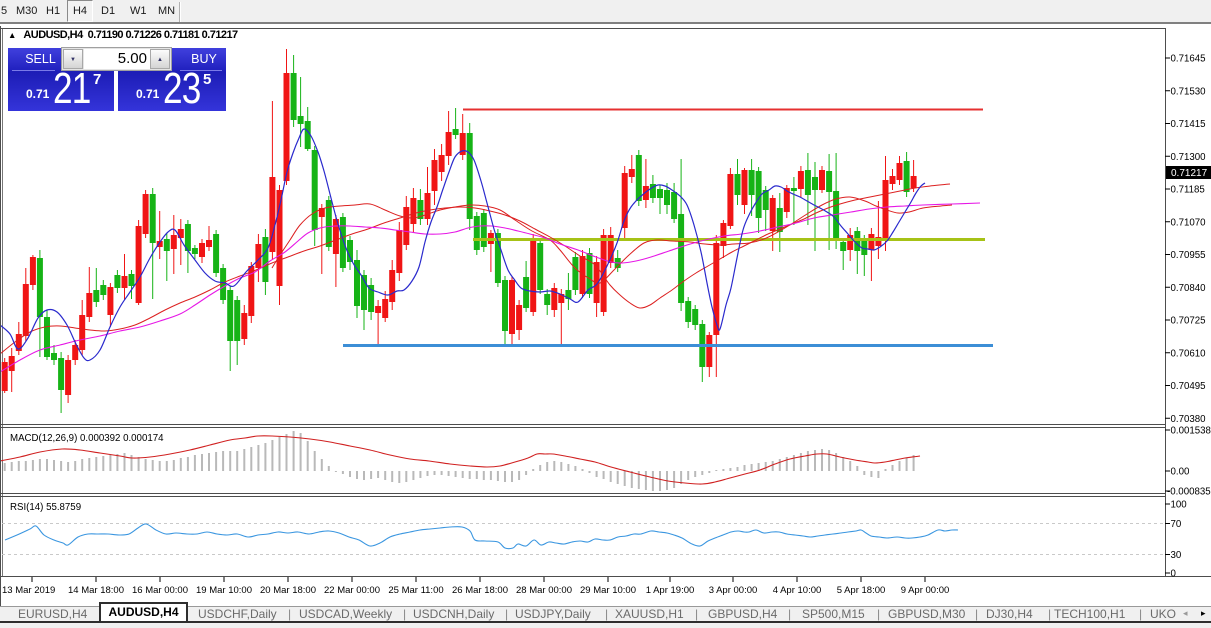 The width and height of the screenshot is (1211, 628). What do you see at coordinates (1188, 386) in the screenshot?
I see `svg-text: 0.70495` at bounding box center [1188, 386].